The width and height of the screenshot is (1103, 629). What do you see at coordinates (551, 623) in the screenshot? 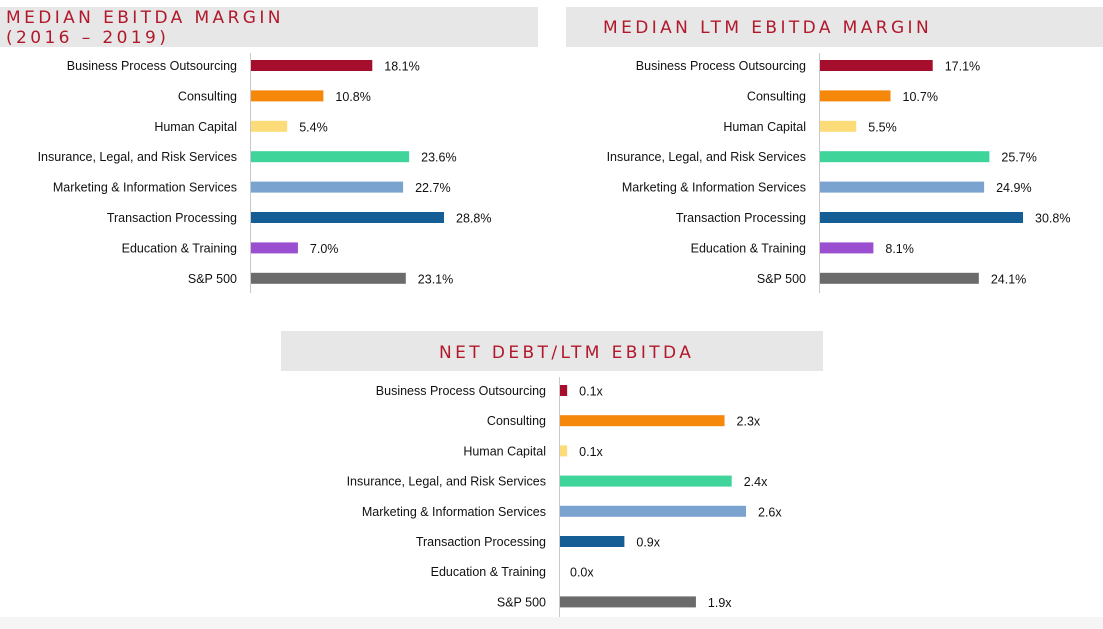
I see `bottom-strip` at bounding box center [551, 623].